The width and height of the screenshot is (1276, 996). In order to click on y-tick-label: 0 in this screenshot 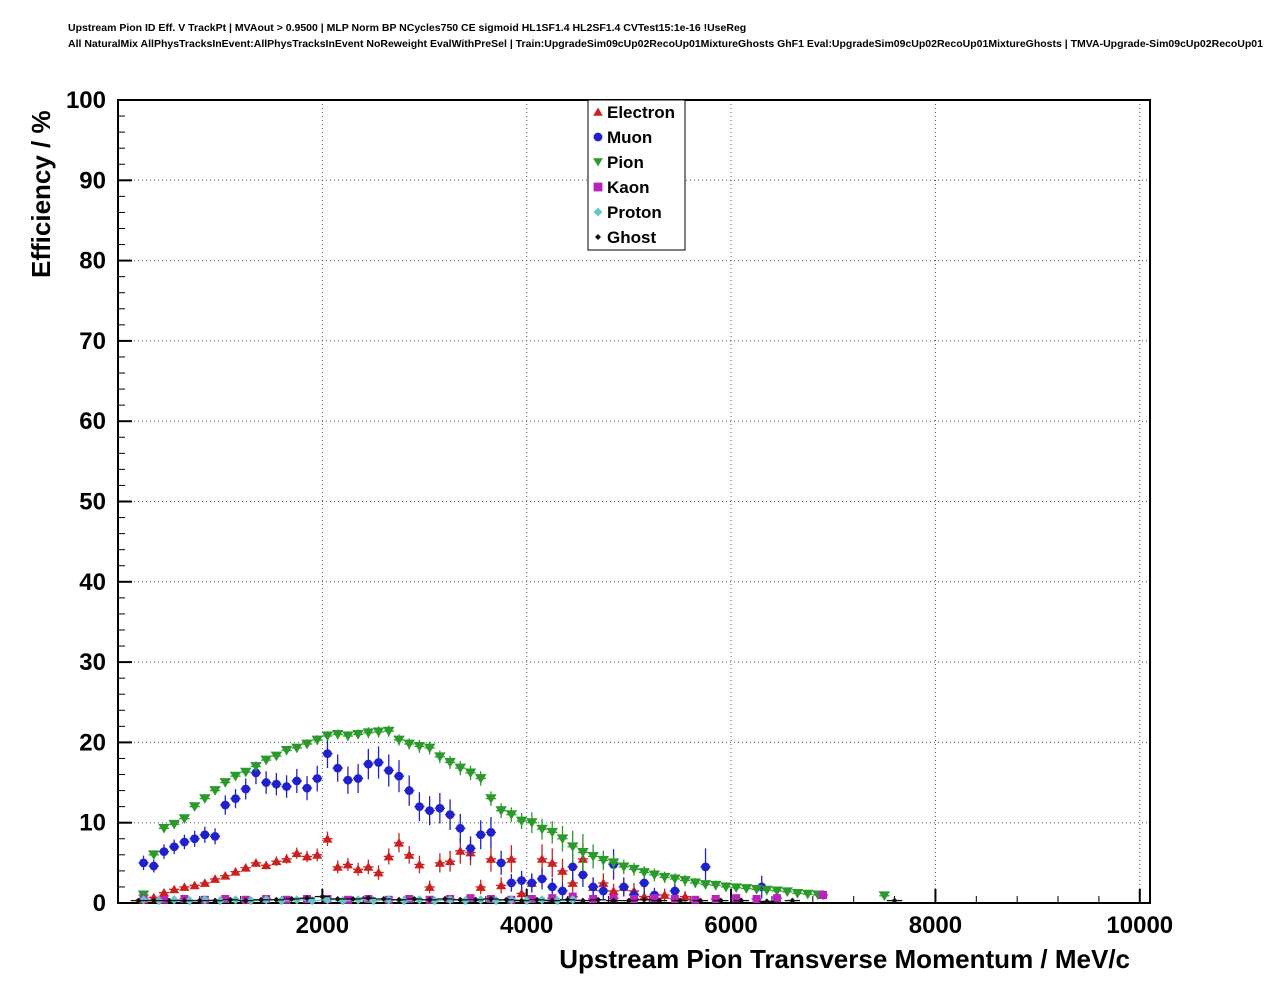, I will do `click(99, 903)`.